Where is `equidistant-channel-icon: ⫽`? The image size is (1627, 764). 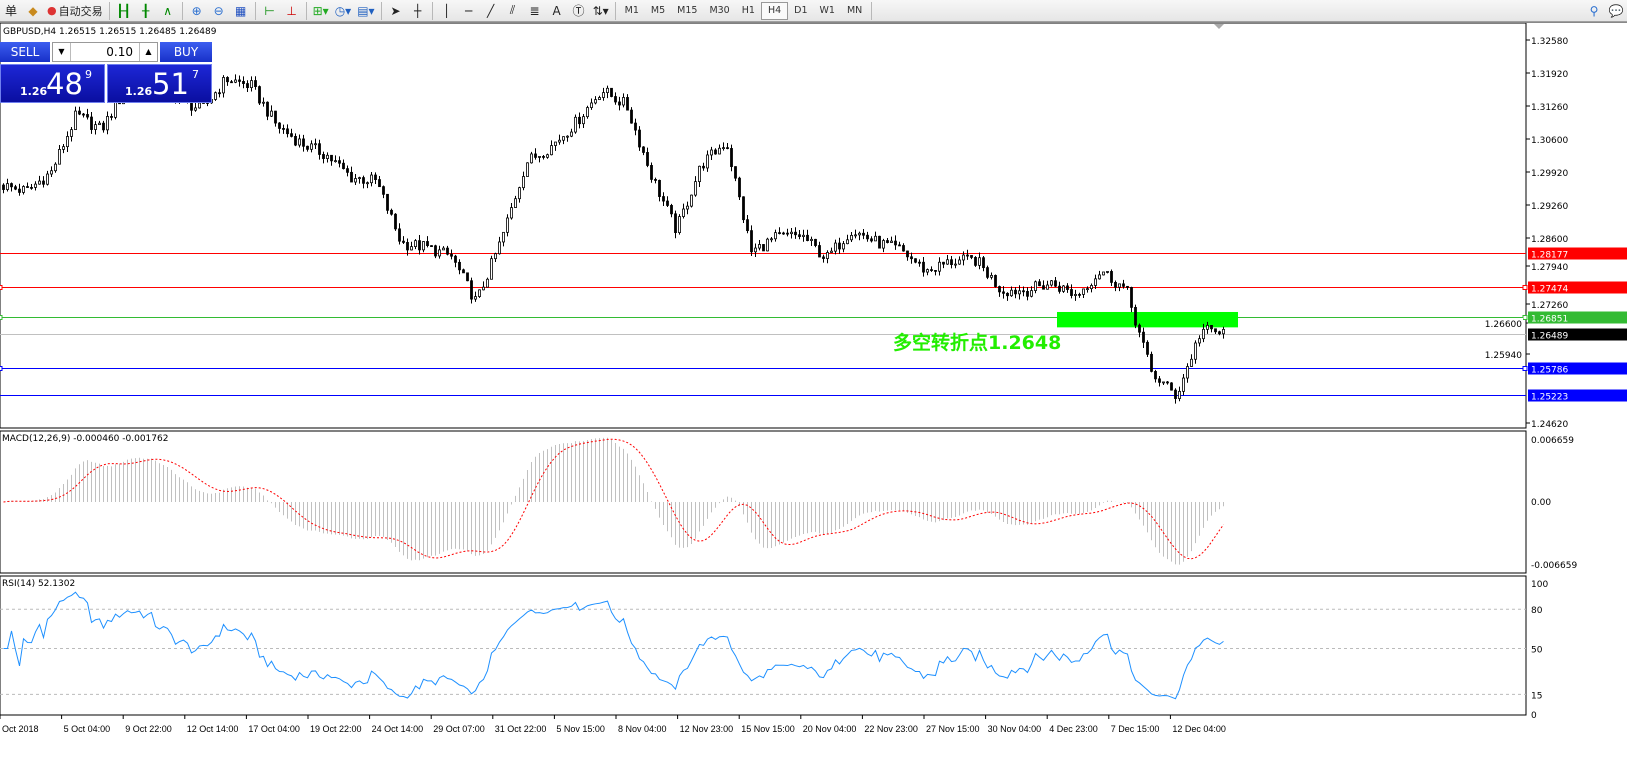 equidistant-channel-icon: ⫽ is located at coordinates (512, 10).